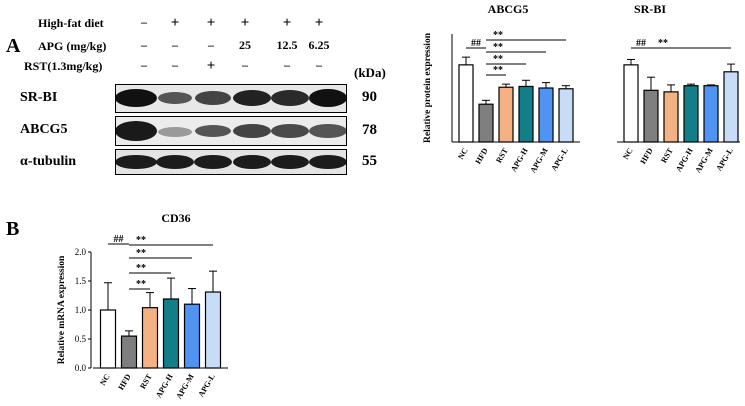 The height and width of the screenshot is (406, 745). What do you see at coordinates (319, 45) in the screenshot?
I see `condition-cell: 6.25` at bounding box center [319, 45].